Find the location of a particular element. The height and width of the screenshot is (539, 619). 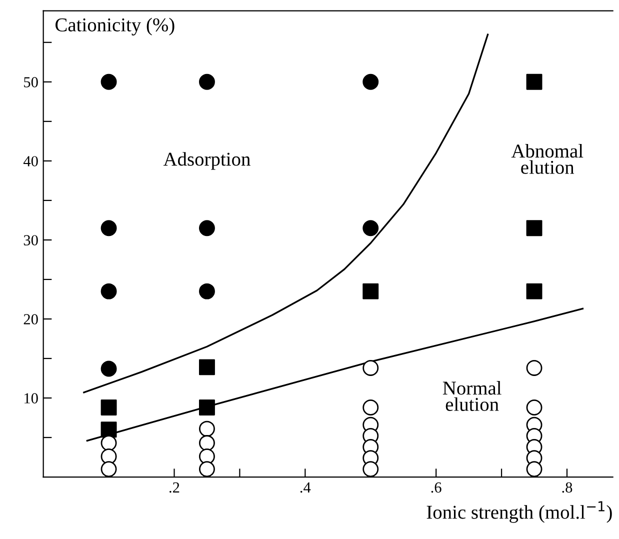

x-tick-label: .6 is located at coordinates (436, 487).